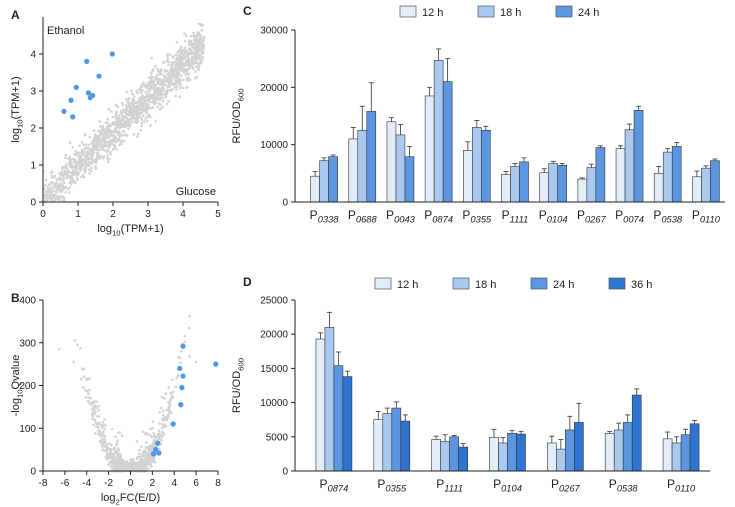  What do you see at coordinates (681, 485) in the screenshot?
I see `category-label: P0110` at bounding box center [681, 485].